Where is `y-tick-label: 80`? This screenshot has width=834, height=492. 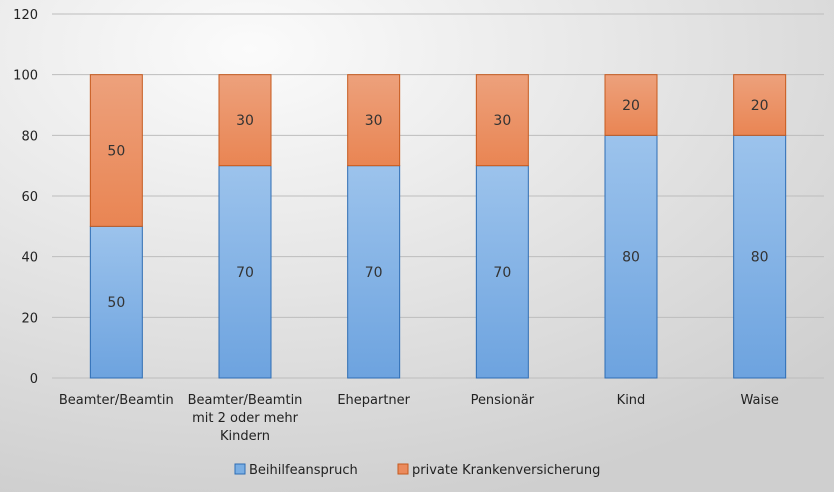
y-tick-label: 80 is located at coordinates (29, 136).